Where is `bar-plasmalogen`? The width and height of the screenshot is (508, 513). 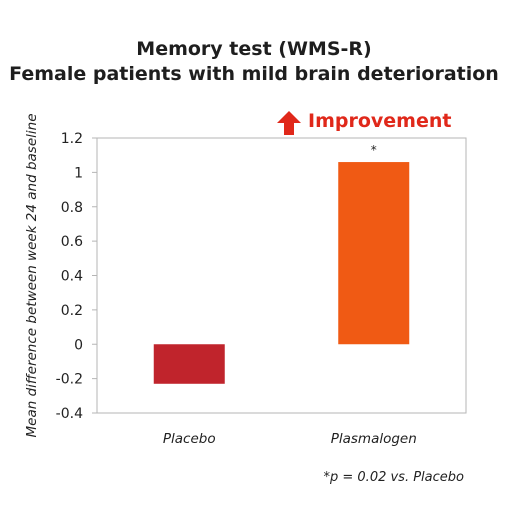
bar-plasmalogen is located at coordinates (374, 253).